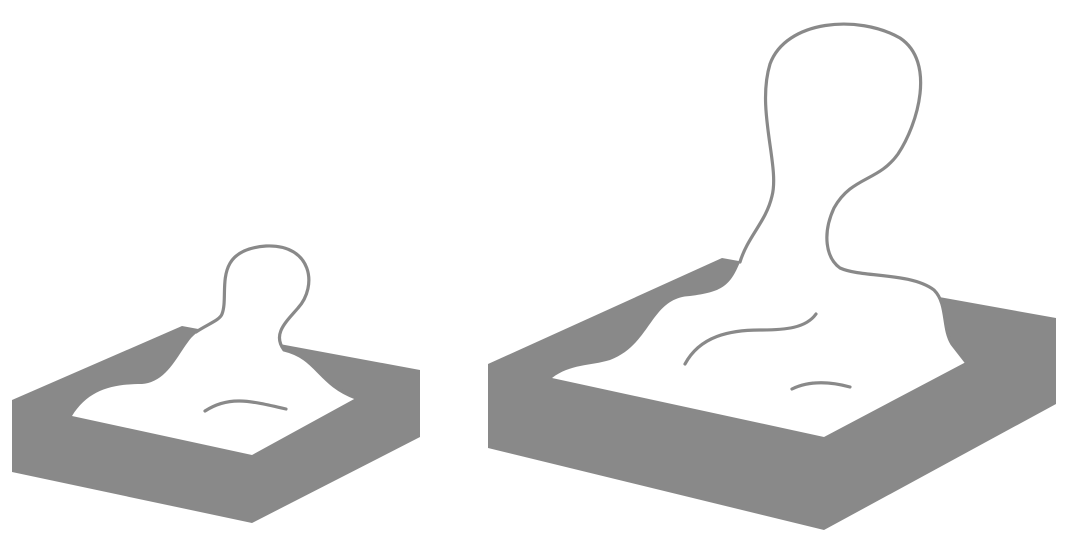 The image size is (1072, 542). Describe the element at coordinates (276, 322) in the screenshot. I see `small-bump-outline` at that location.